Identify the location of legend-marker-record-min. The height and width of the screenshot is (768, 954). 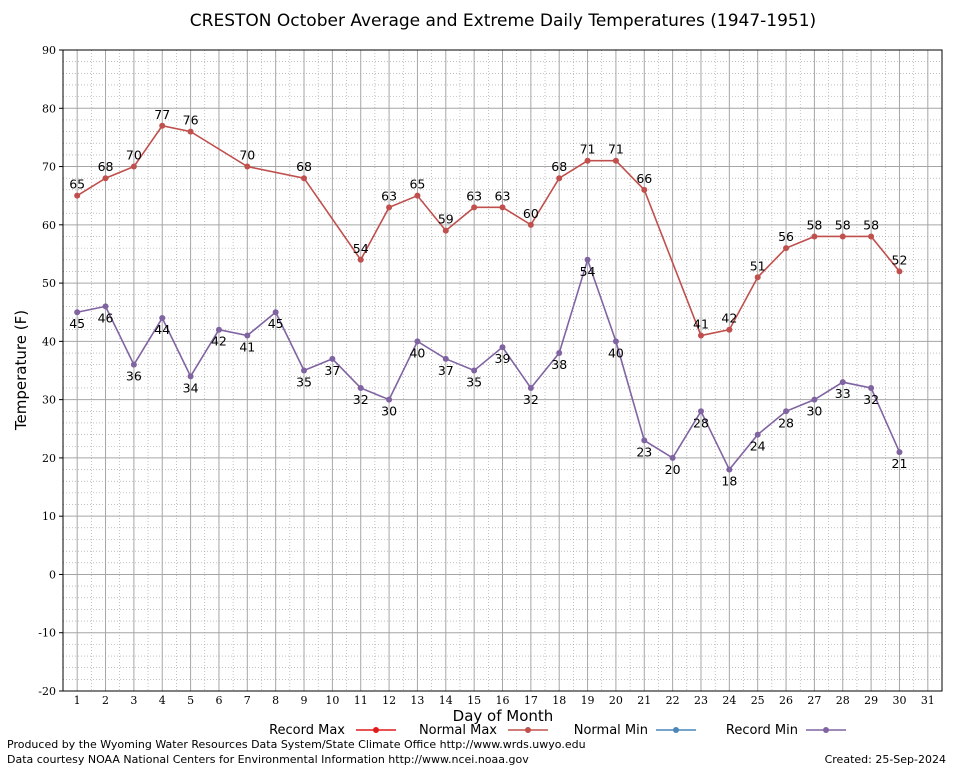
(826, 730).